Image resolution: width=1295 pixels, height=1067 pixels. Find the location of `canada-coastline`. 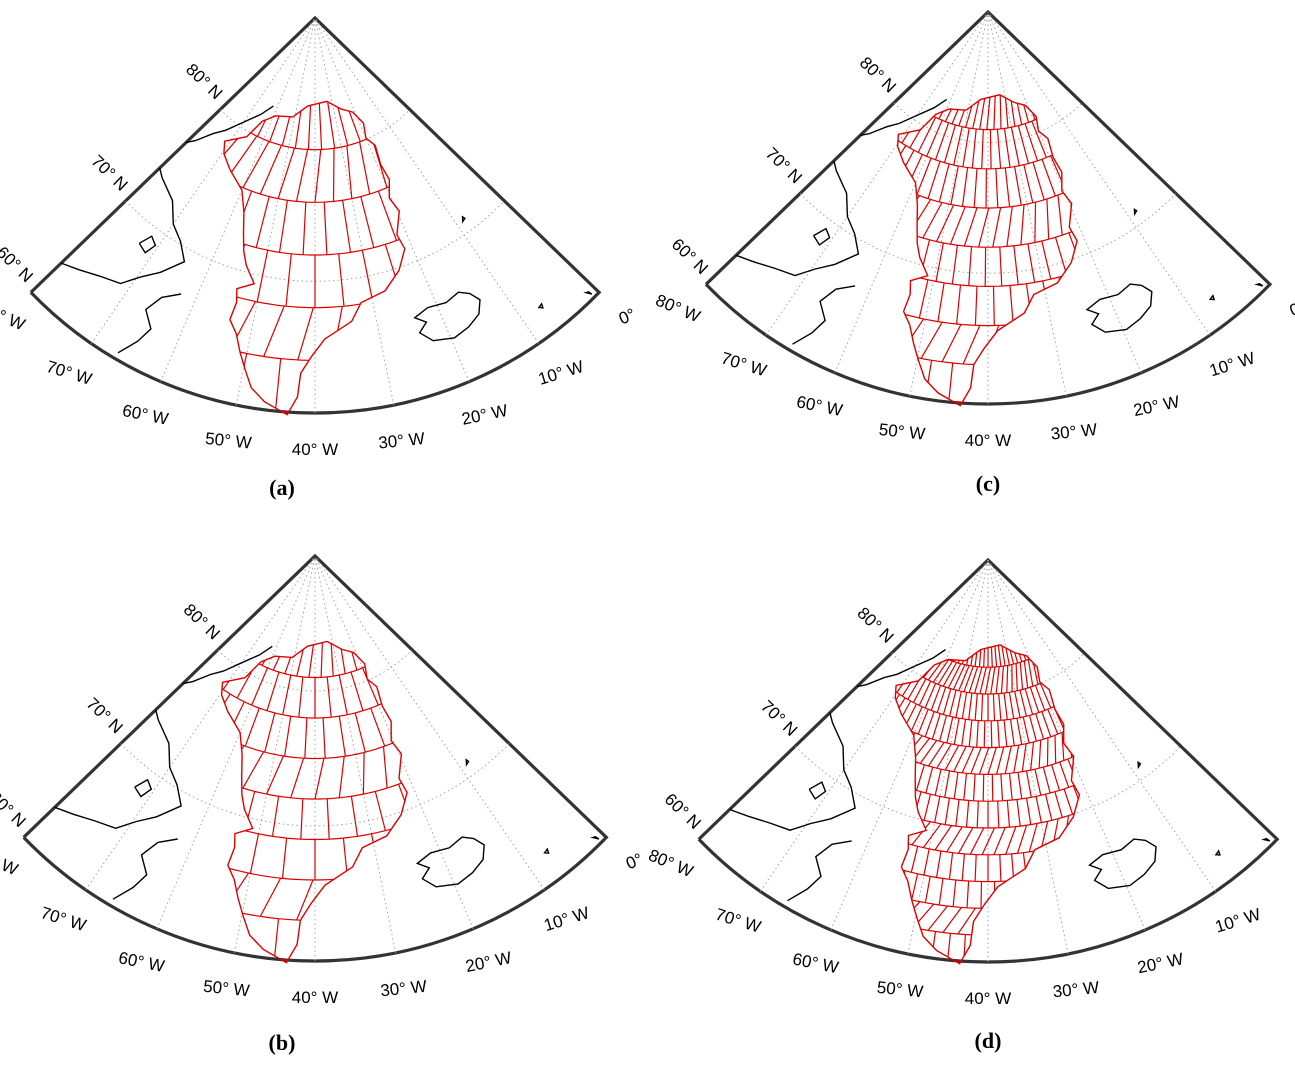

canada-coastline is located at coordinates (143, 788).